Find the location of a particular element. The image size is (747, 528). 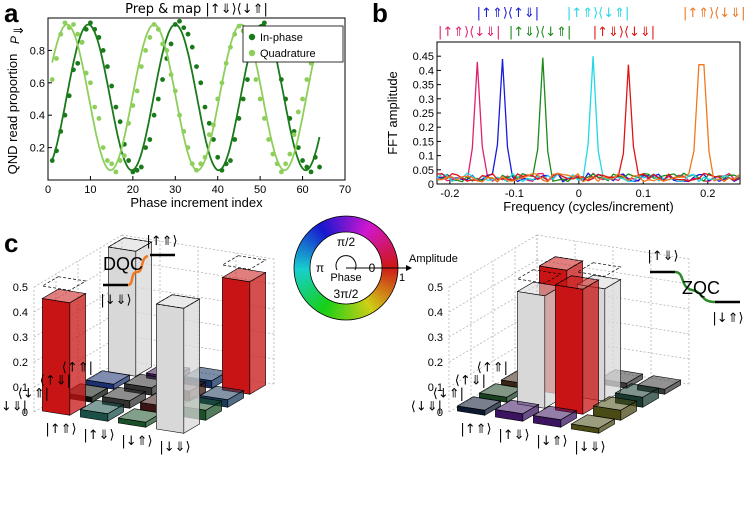

col-label: |↑⇓⟩ is located at coordinates (98, 435).